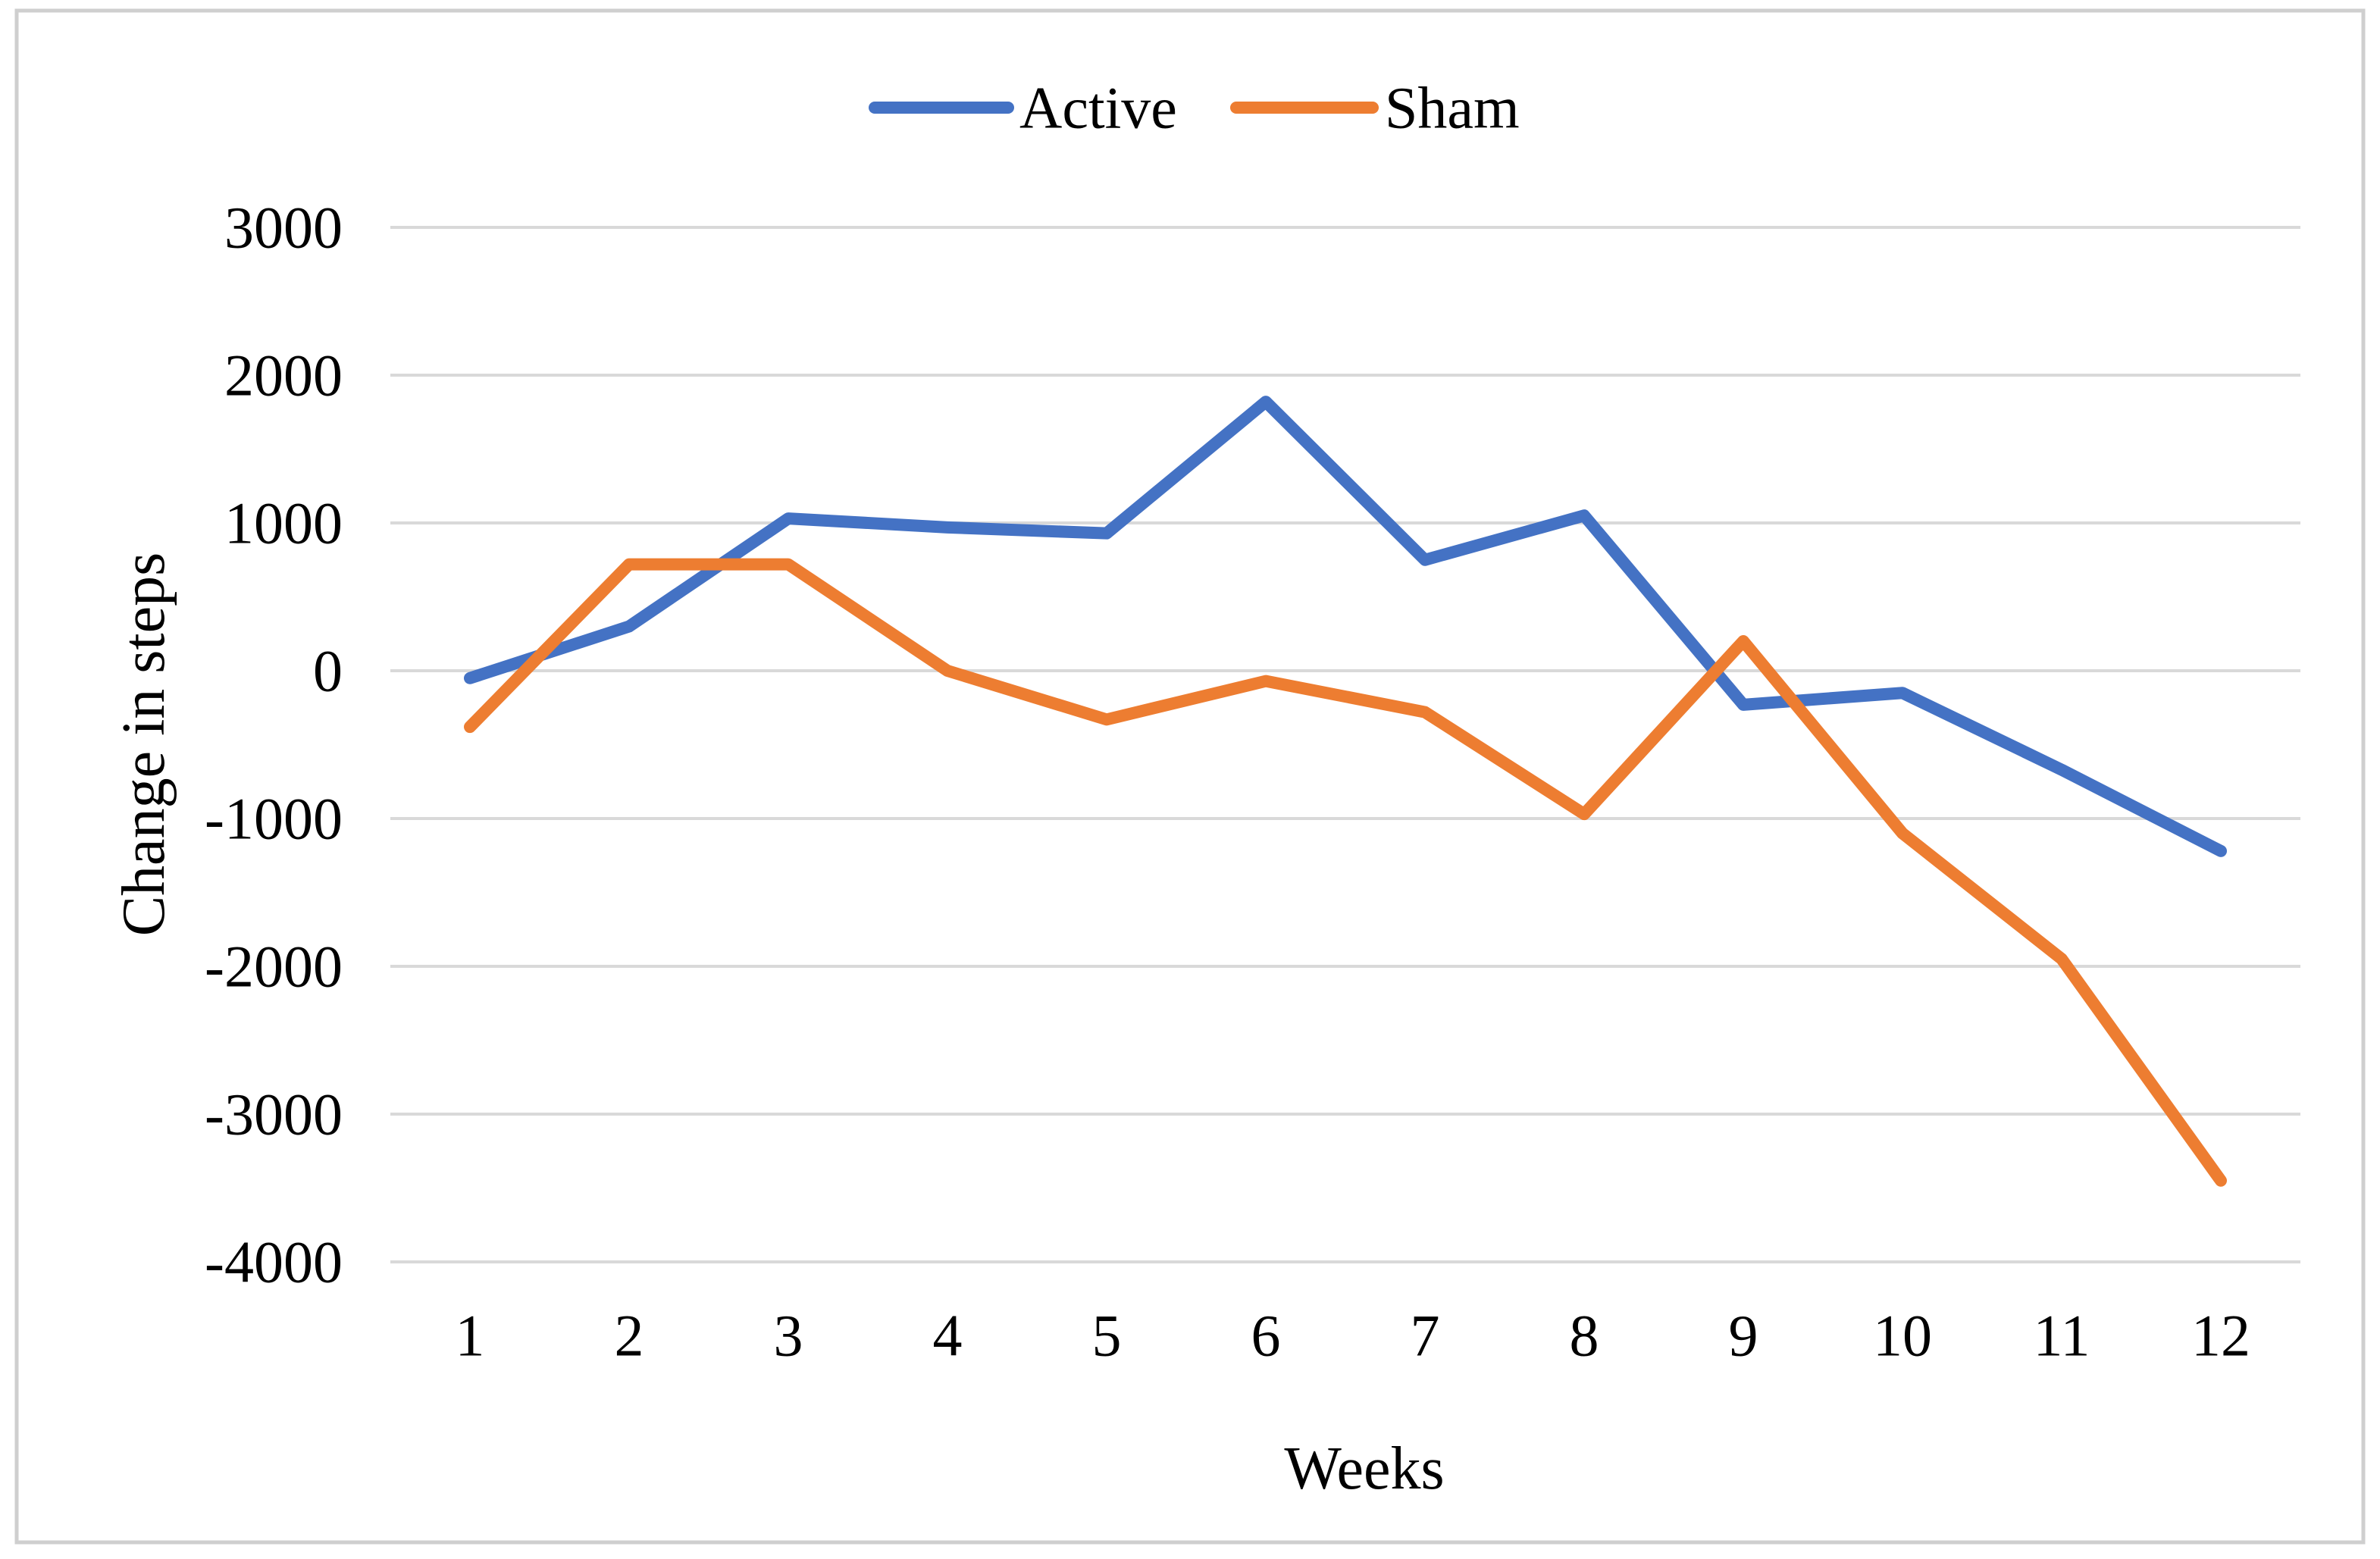  Describe the element at coordinates (1744, 1336) in the screenshot. I see `x-tick-label-9: 9` at that location.